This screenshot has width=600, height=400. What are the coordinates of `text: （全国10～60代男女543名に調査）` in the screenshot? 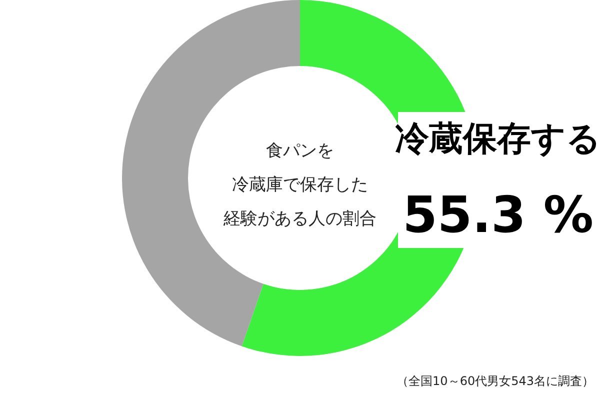 It's located at (495, 381).